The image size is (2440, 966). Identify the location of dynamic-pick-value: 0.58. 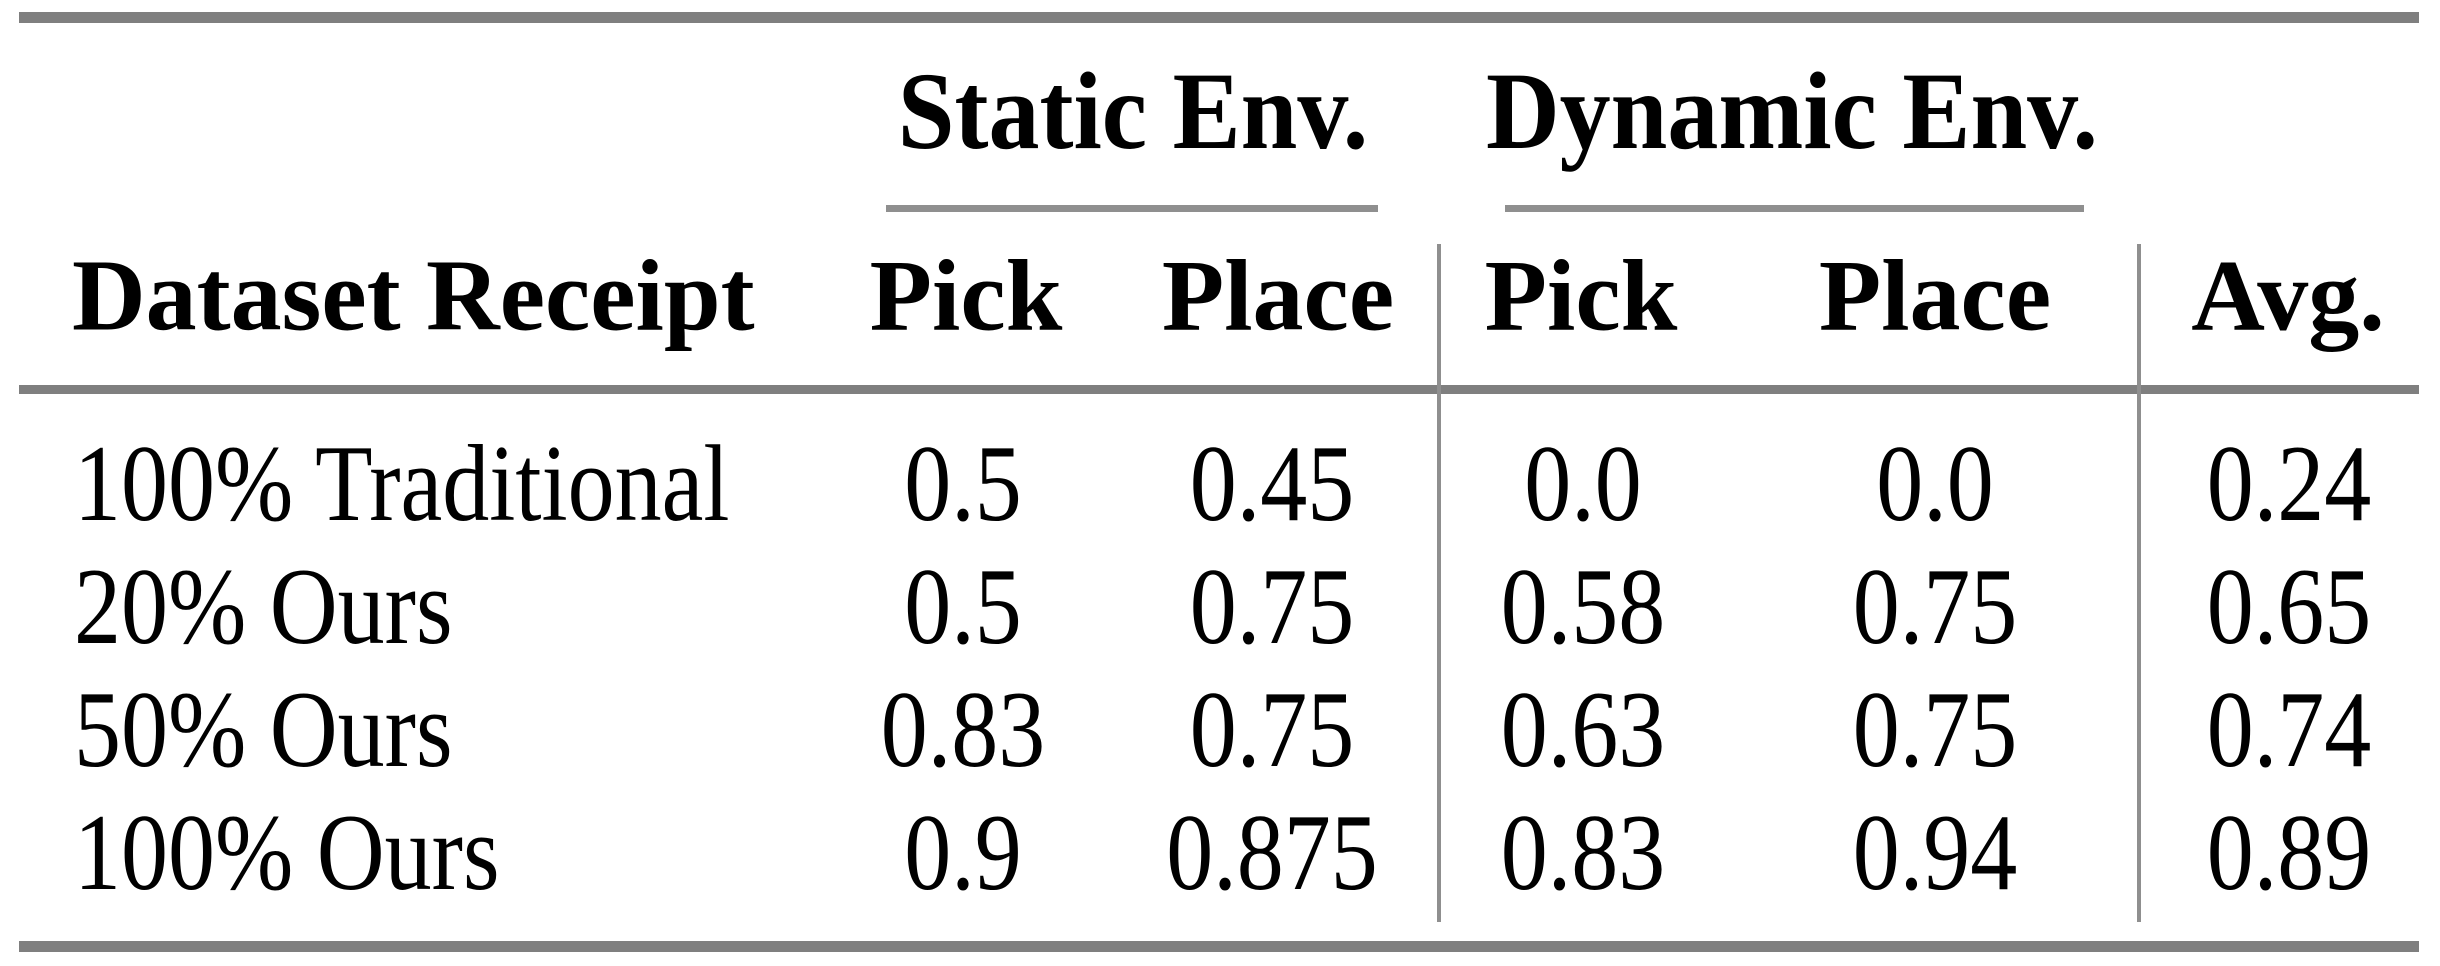
(1583, 607).